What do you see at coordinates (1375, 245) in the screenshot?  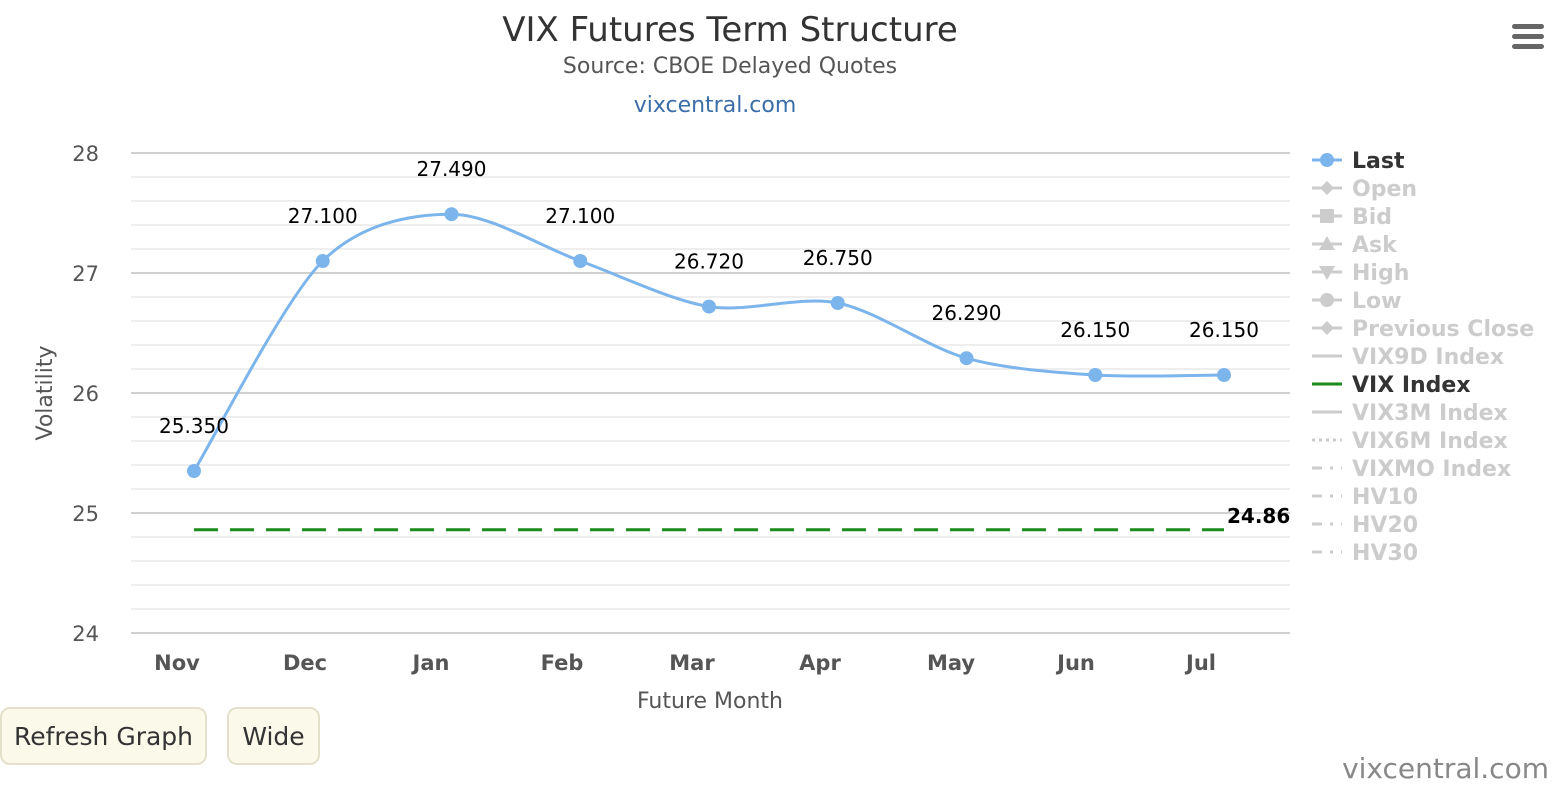 I see `legend-ask: Ask` at bounding box center [1375, 245].